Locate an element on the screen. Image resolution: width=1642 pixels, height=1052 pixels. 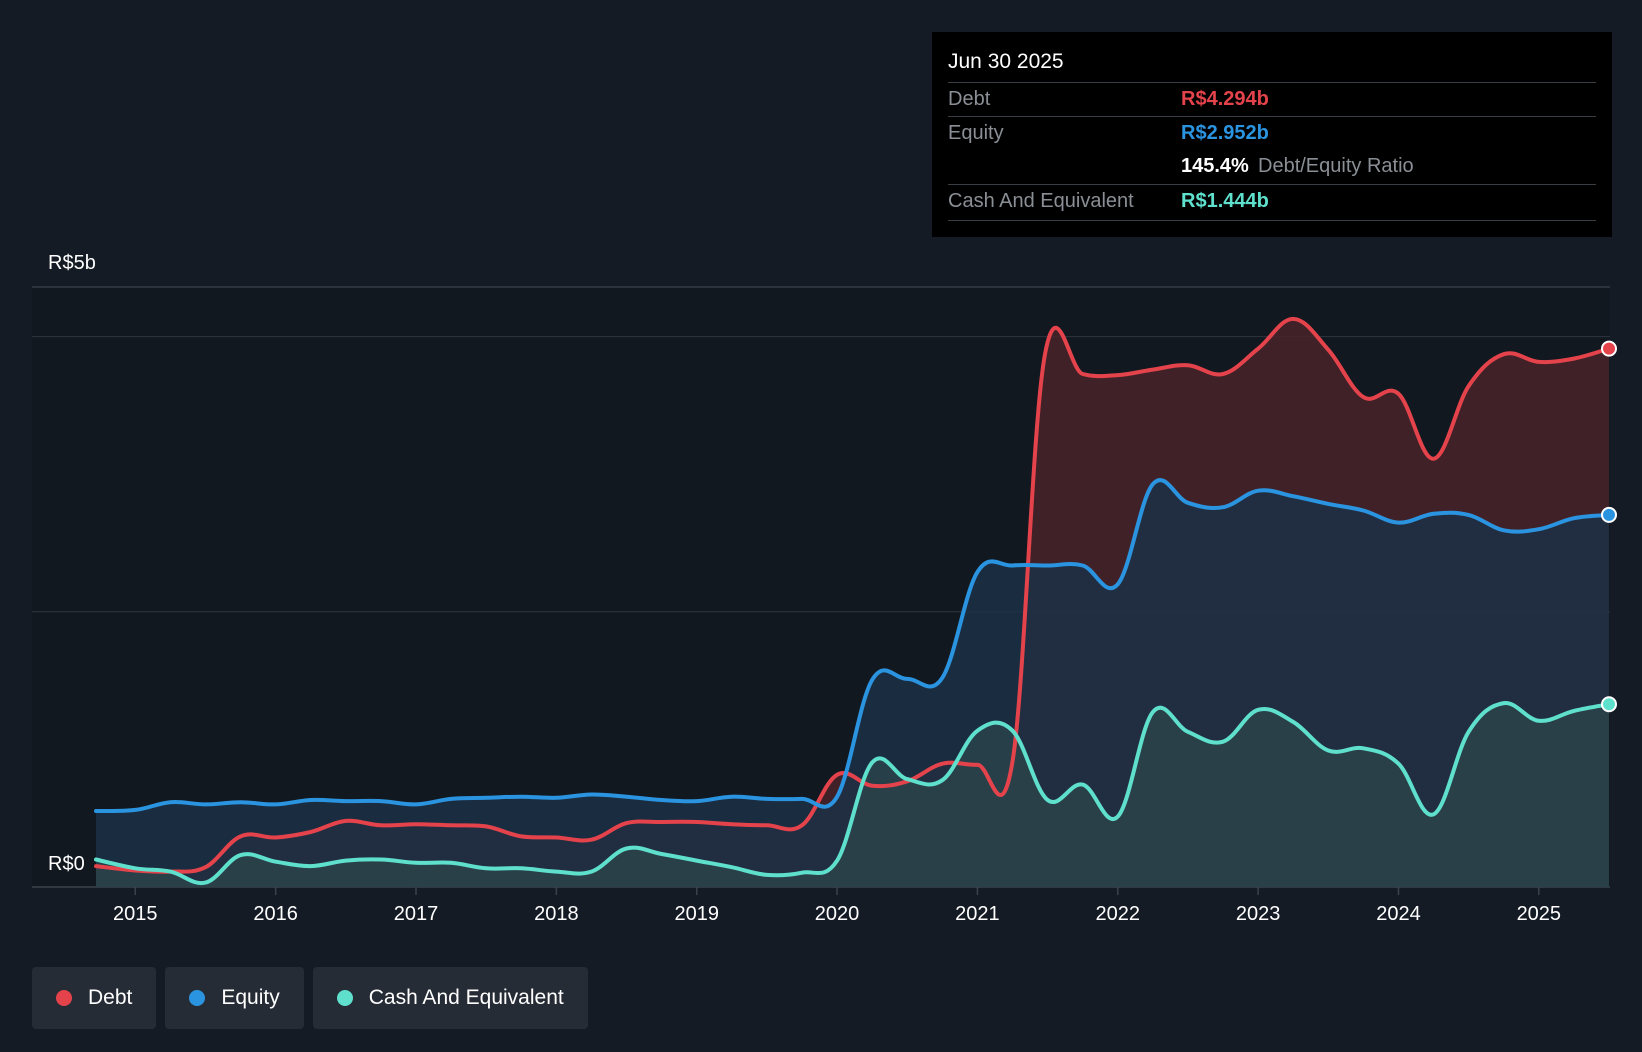
tooltip-divider is located at coordinates (1272, 220).